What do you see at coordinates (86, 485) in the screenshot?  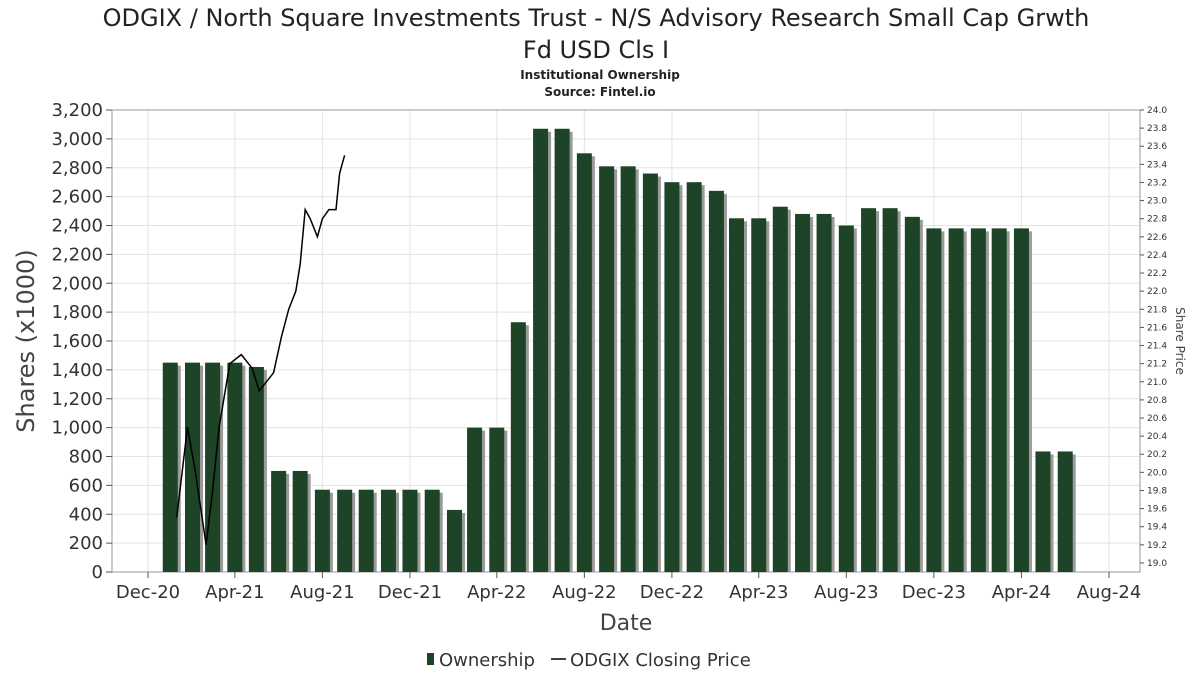 I see `y-tick-label: 600` at bounding box center [86, 485].